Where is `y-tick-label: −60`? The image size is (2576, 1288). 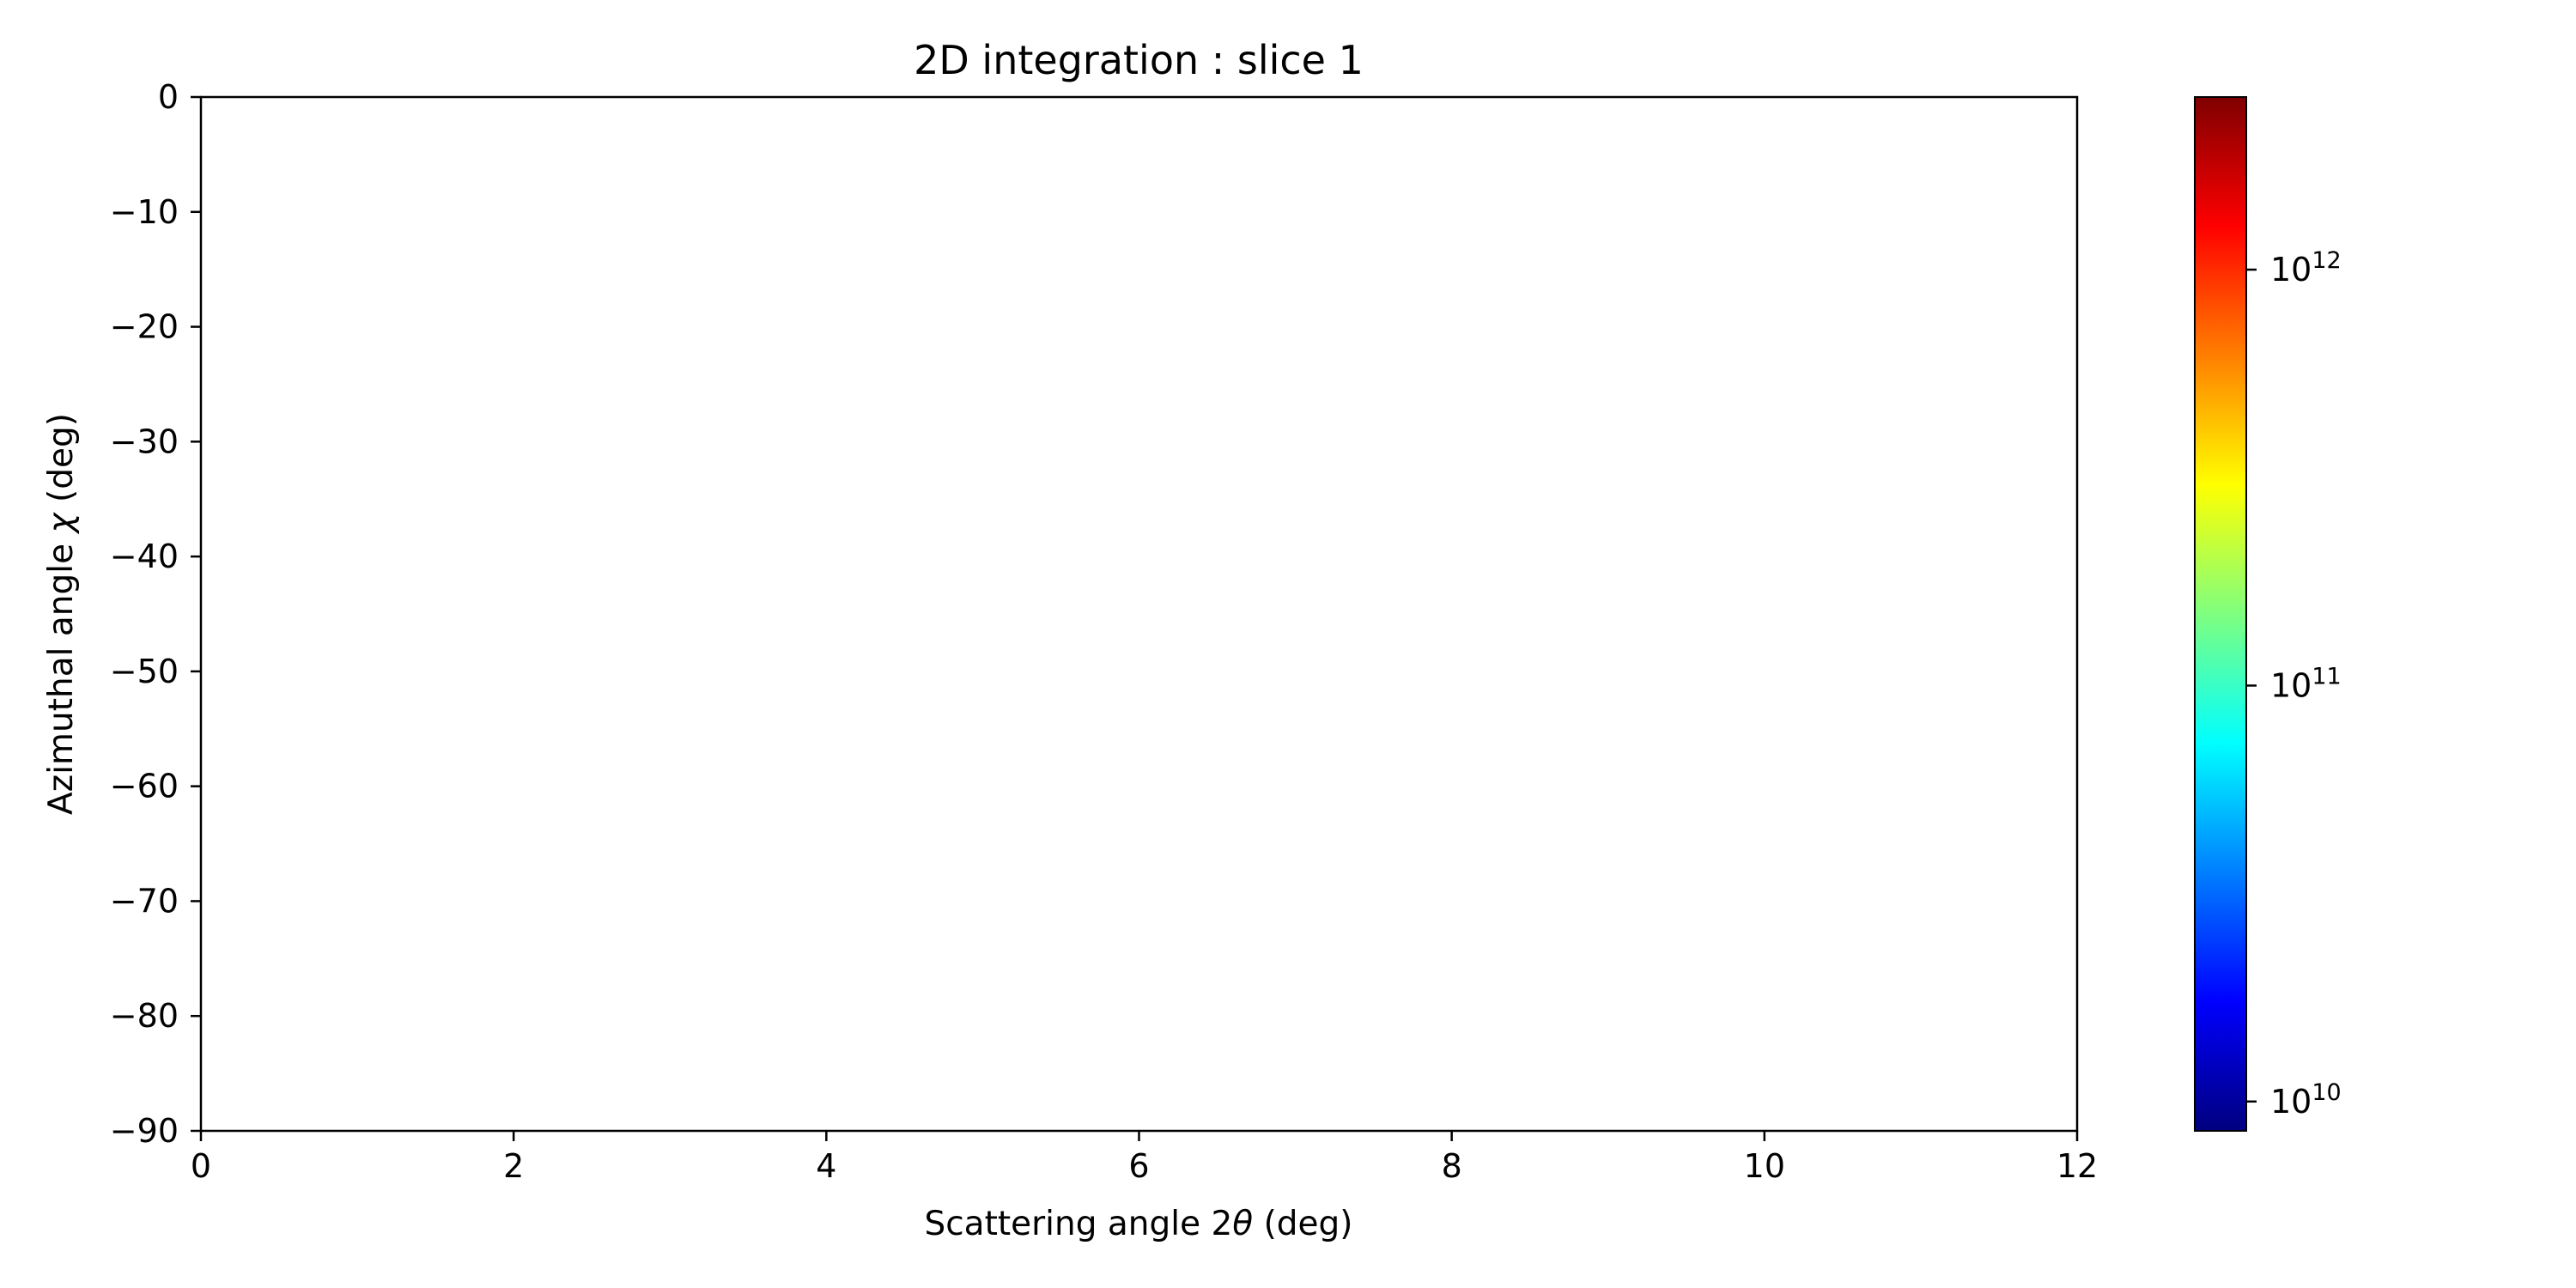
y-tick-label: −60 is located at coordinates (144, 786).